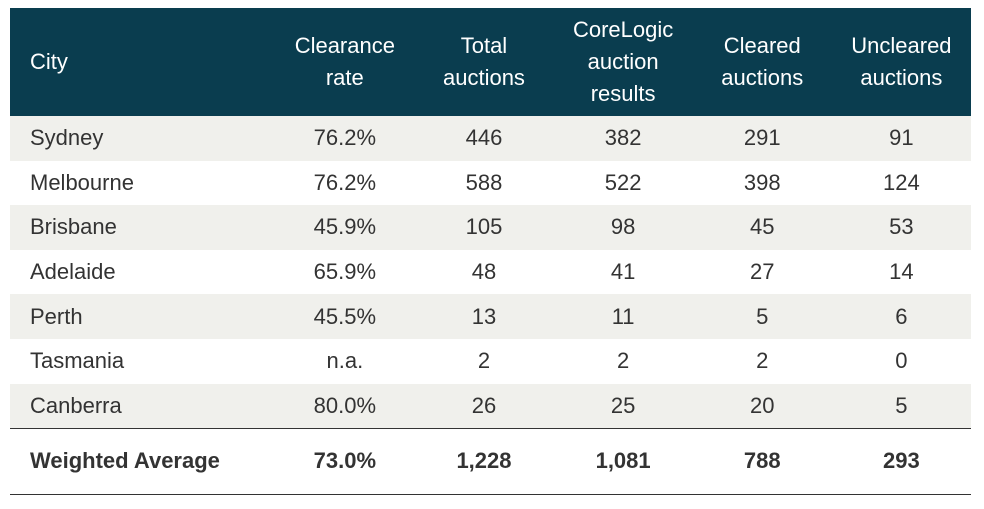 Image resolution: width=984 pixels, height=509 pixels. Describe the element at coordinates (762, 138) in the screenshot. I see `cell: 291` at that location.